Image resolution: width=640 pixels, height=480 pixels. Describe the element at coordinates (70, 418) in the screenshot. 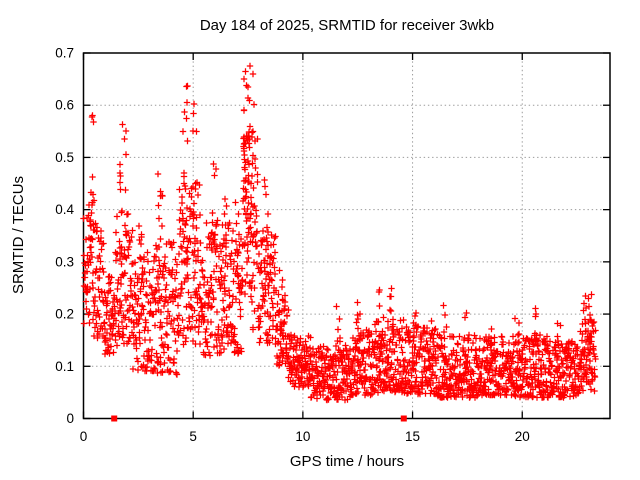

I see `y-tick-label: 0` at that location.